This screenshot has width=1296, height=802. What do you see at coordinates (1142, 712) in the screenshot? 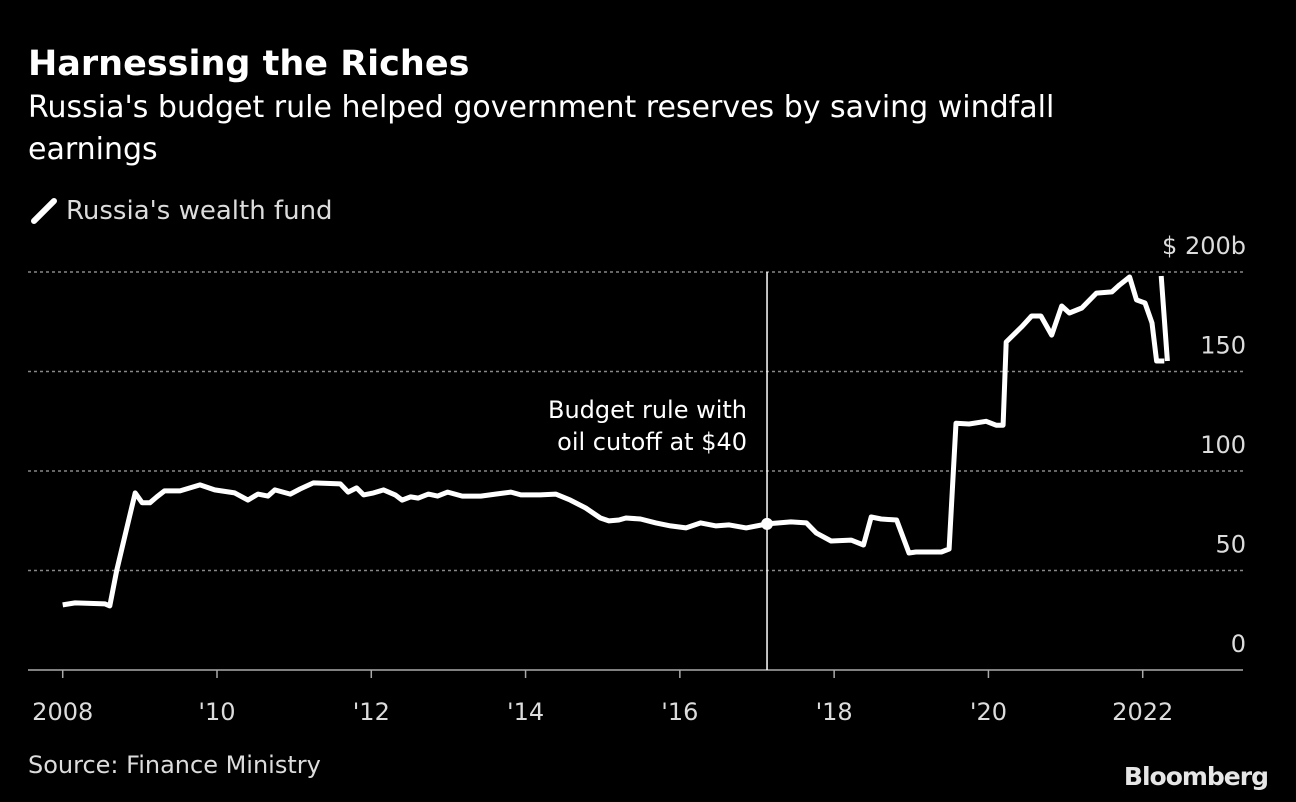
I see `x-tick-label: 2022` at bounding box center [1142, 712].